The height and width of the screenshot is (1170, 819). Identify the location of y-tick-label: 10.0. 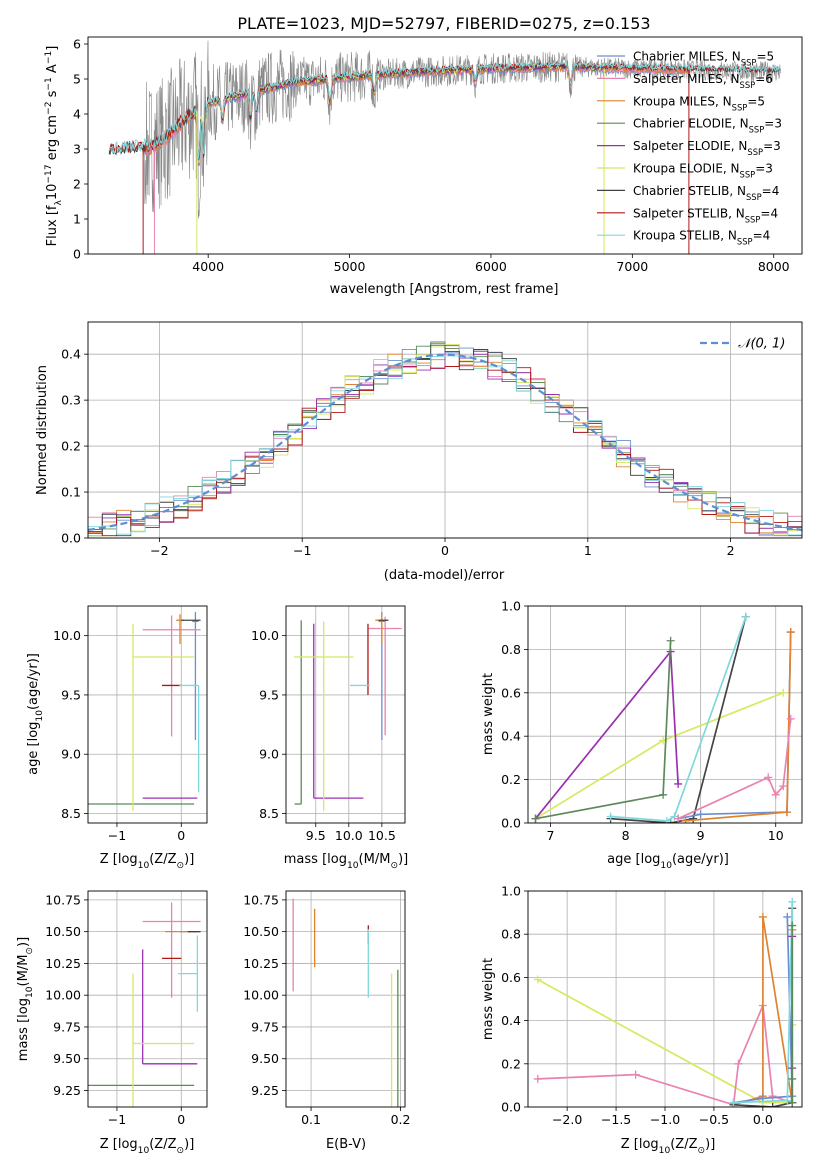
(67, 635).